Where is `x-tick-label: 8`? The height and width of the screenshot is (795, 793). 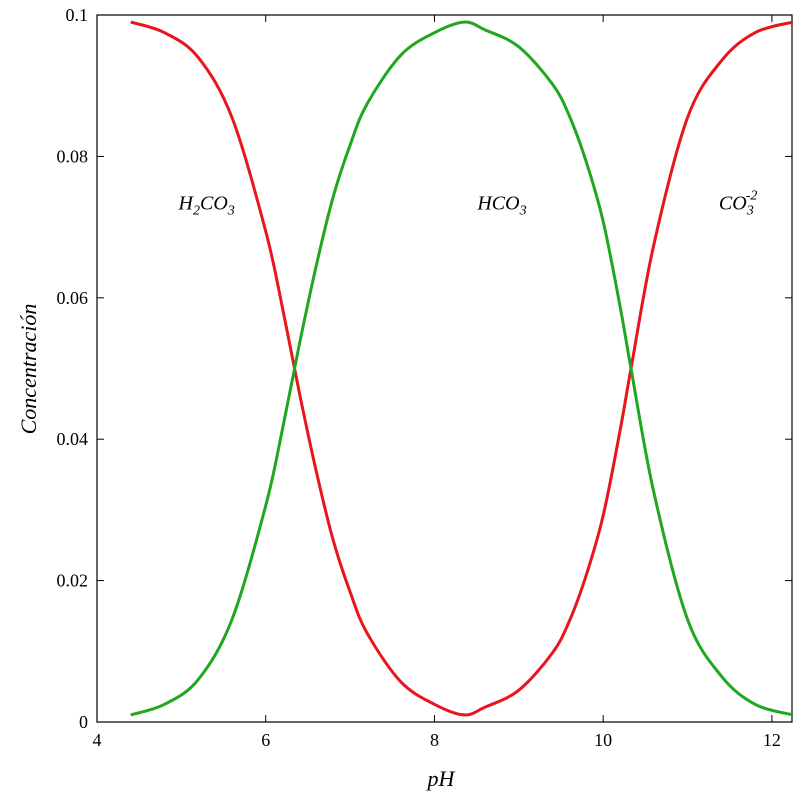
x-tick-label: 8 is located at coordinates (434, 740).